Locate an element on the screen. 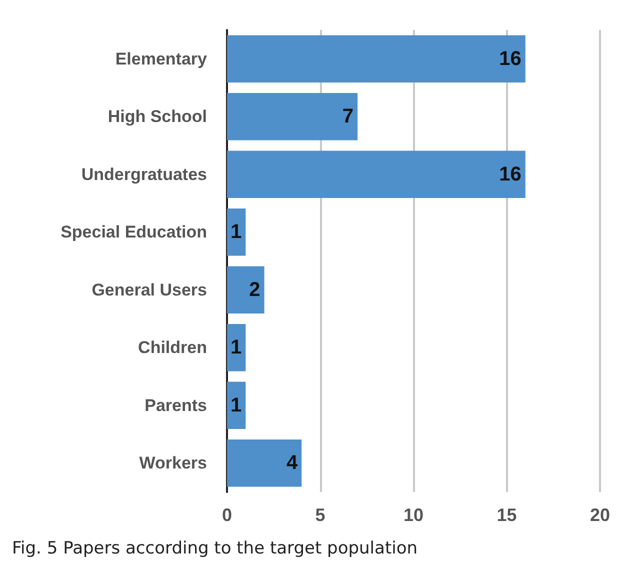  x-tick-label: 0 is located at coordinates (227, 515).